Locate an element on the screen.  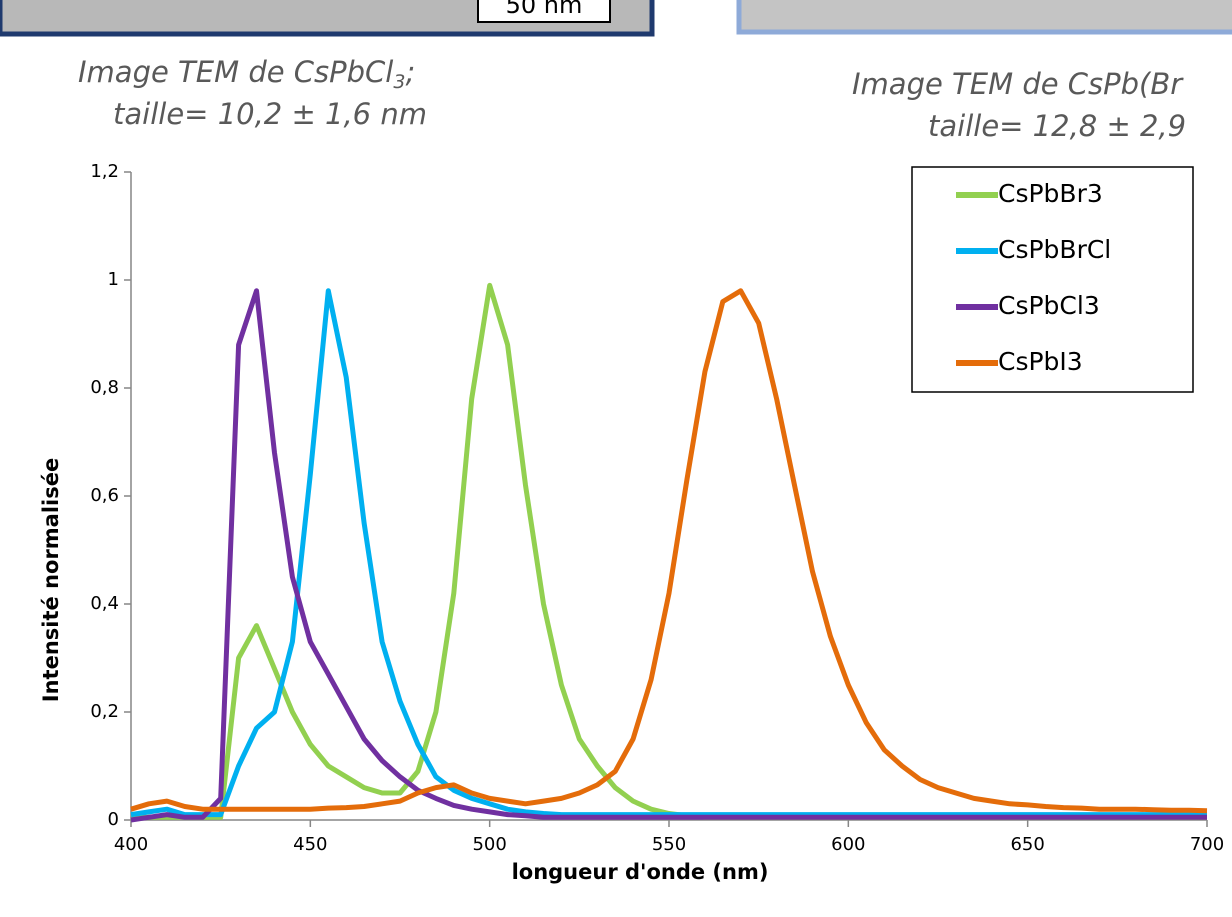
caption-text: ; is located at coordinates (410, 72).